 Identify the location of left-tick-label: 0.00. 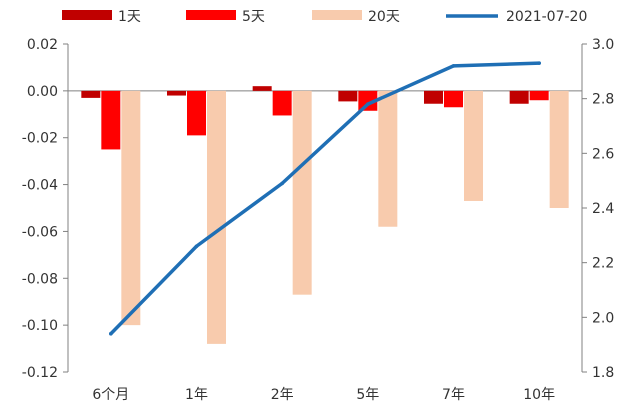
(42, 92).